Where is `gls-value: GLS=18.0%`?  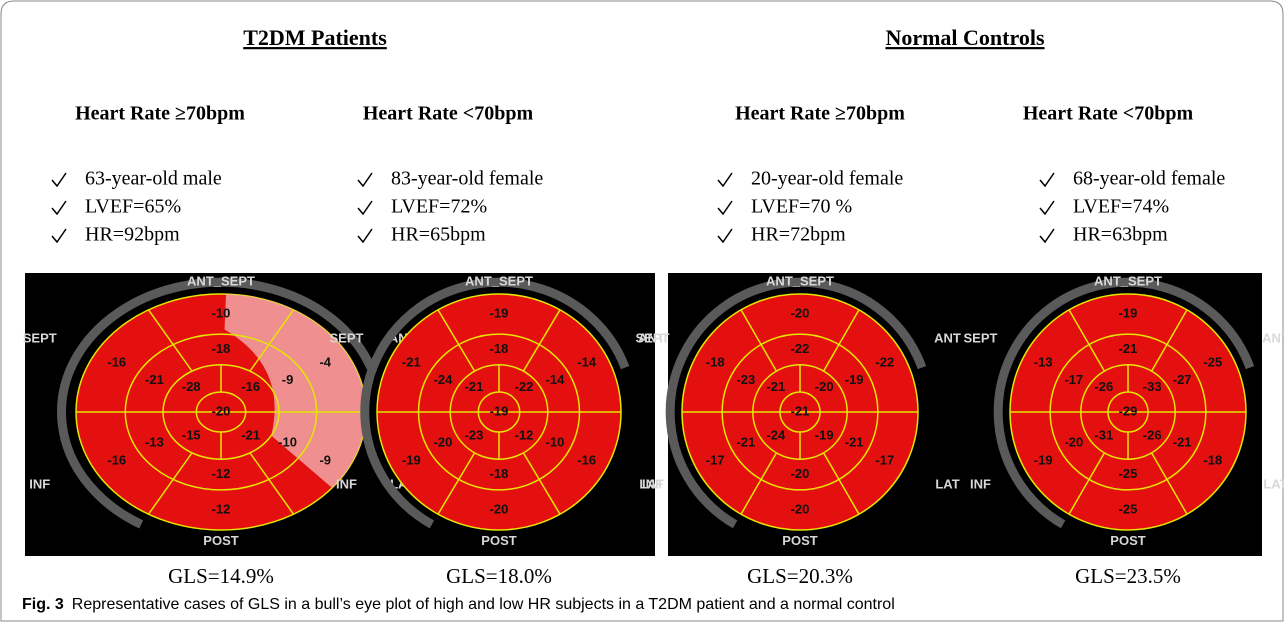 gls-value: GLS=18.0% is located at coordinates (499, 576).